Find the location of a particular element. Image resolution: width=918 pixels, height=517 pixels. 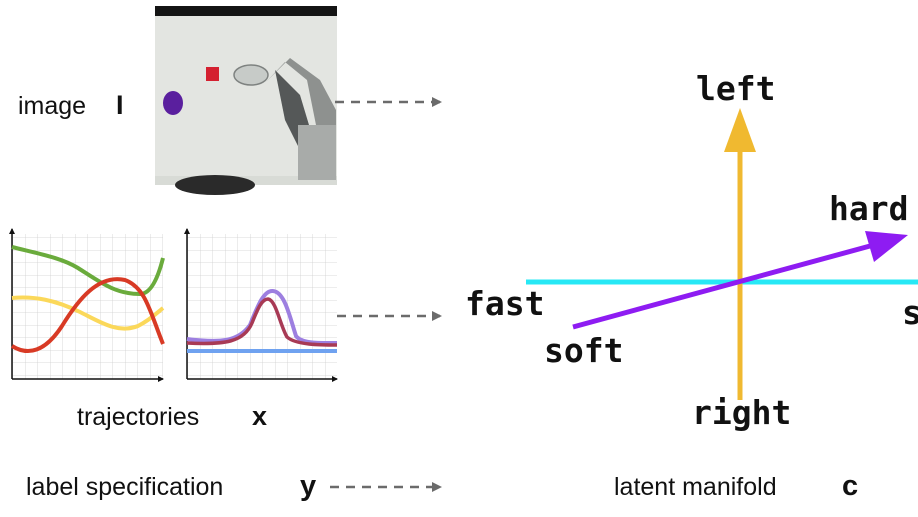

gripper is located at coordinates (251, 75).